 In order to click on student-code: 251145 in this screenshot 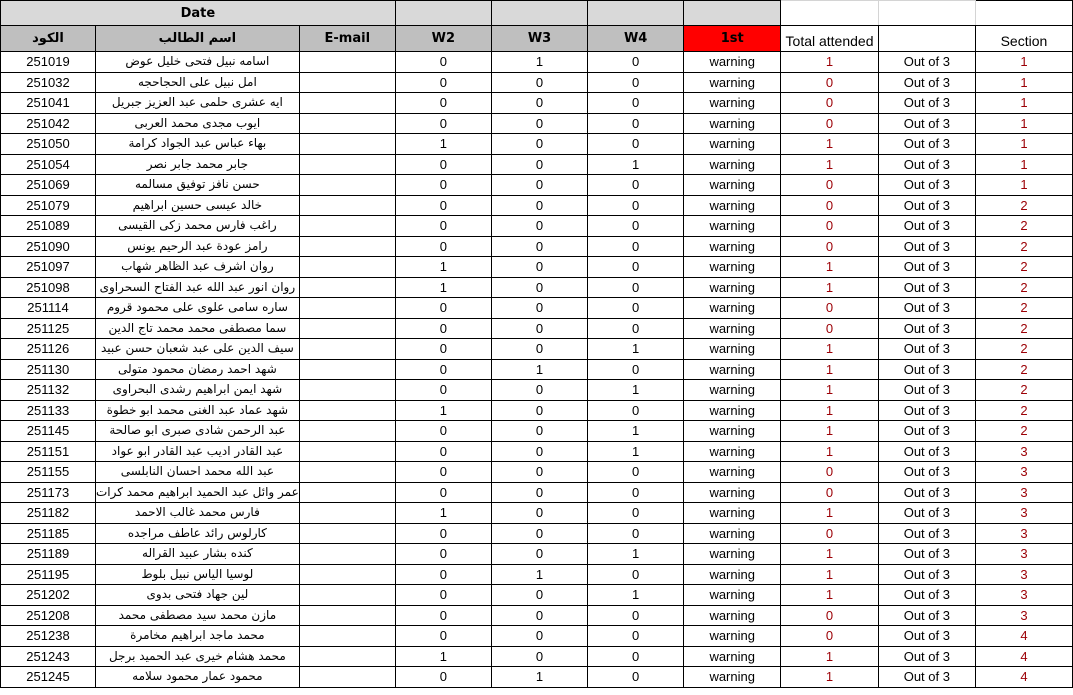, I will do `click(48, 431)`.